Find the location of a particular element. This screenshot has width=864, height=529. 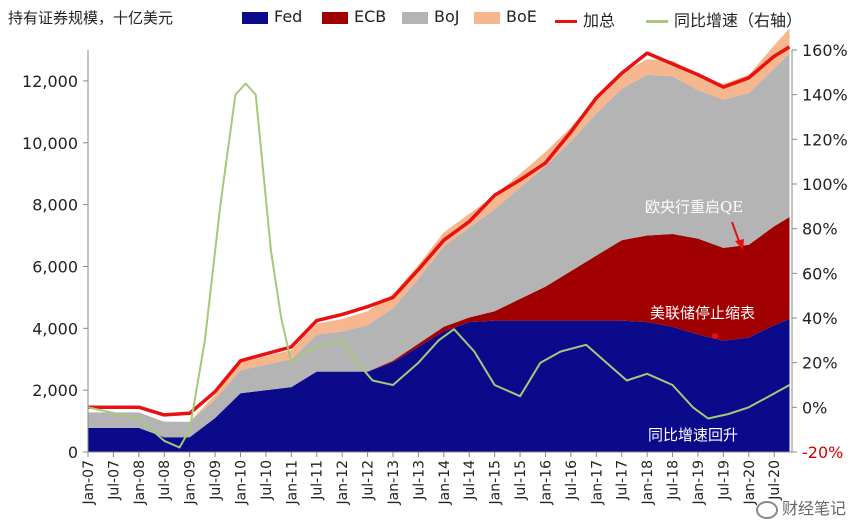

legend-swatch-fed is located at coordinates (255, 17).